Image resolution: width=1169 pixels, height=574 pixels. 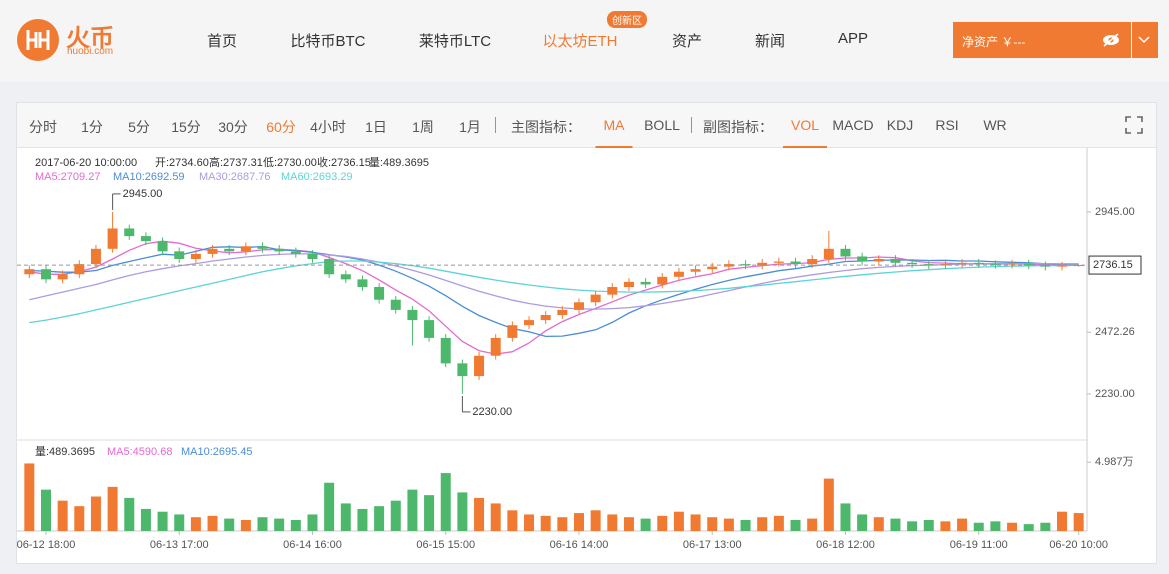 What do you see at coordinates (186, 127) in the screenshot?
I see `toolbar-item: 15分` at bounding box center [186, 127].